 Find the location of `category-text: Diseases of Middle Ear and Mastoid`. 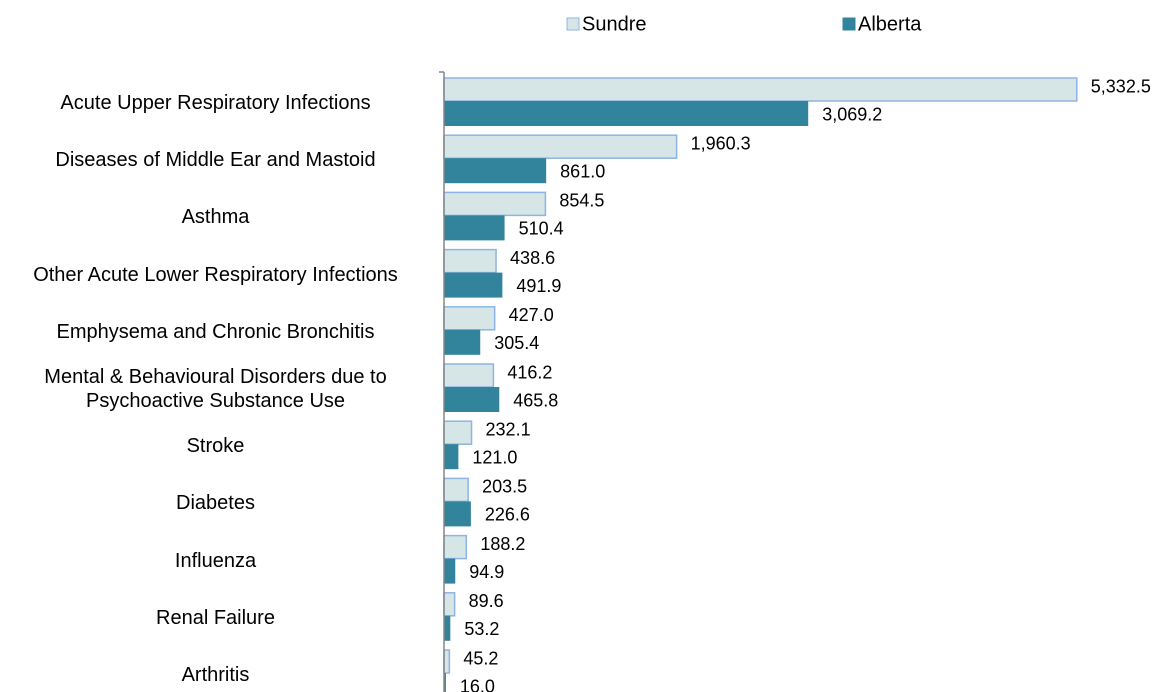

category-text: Diseases of Middle Ear and Mastoid is located at coordinates (215, 160).